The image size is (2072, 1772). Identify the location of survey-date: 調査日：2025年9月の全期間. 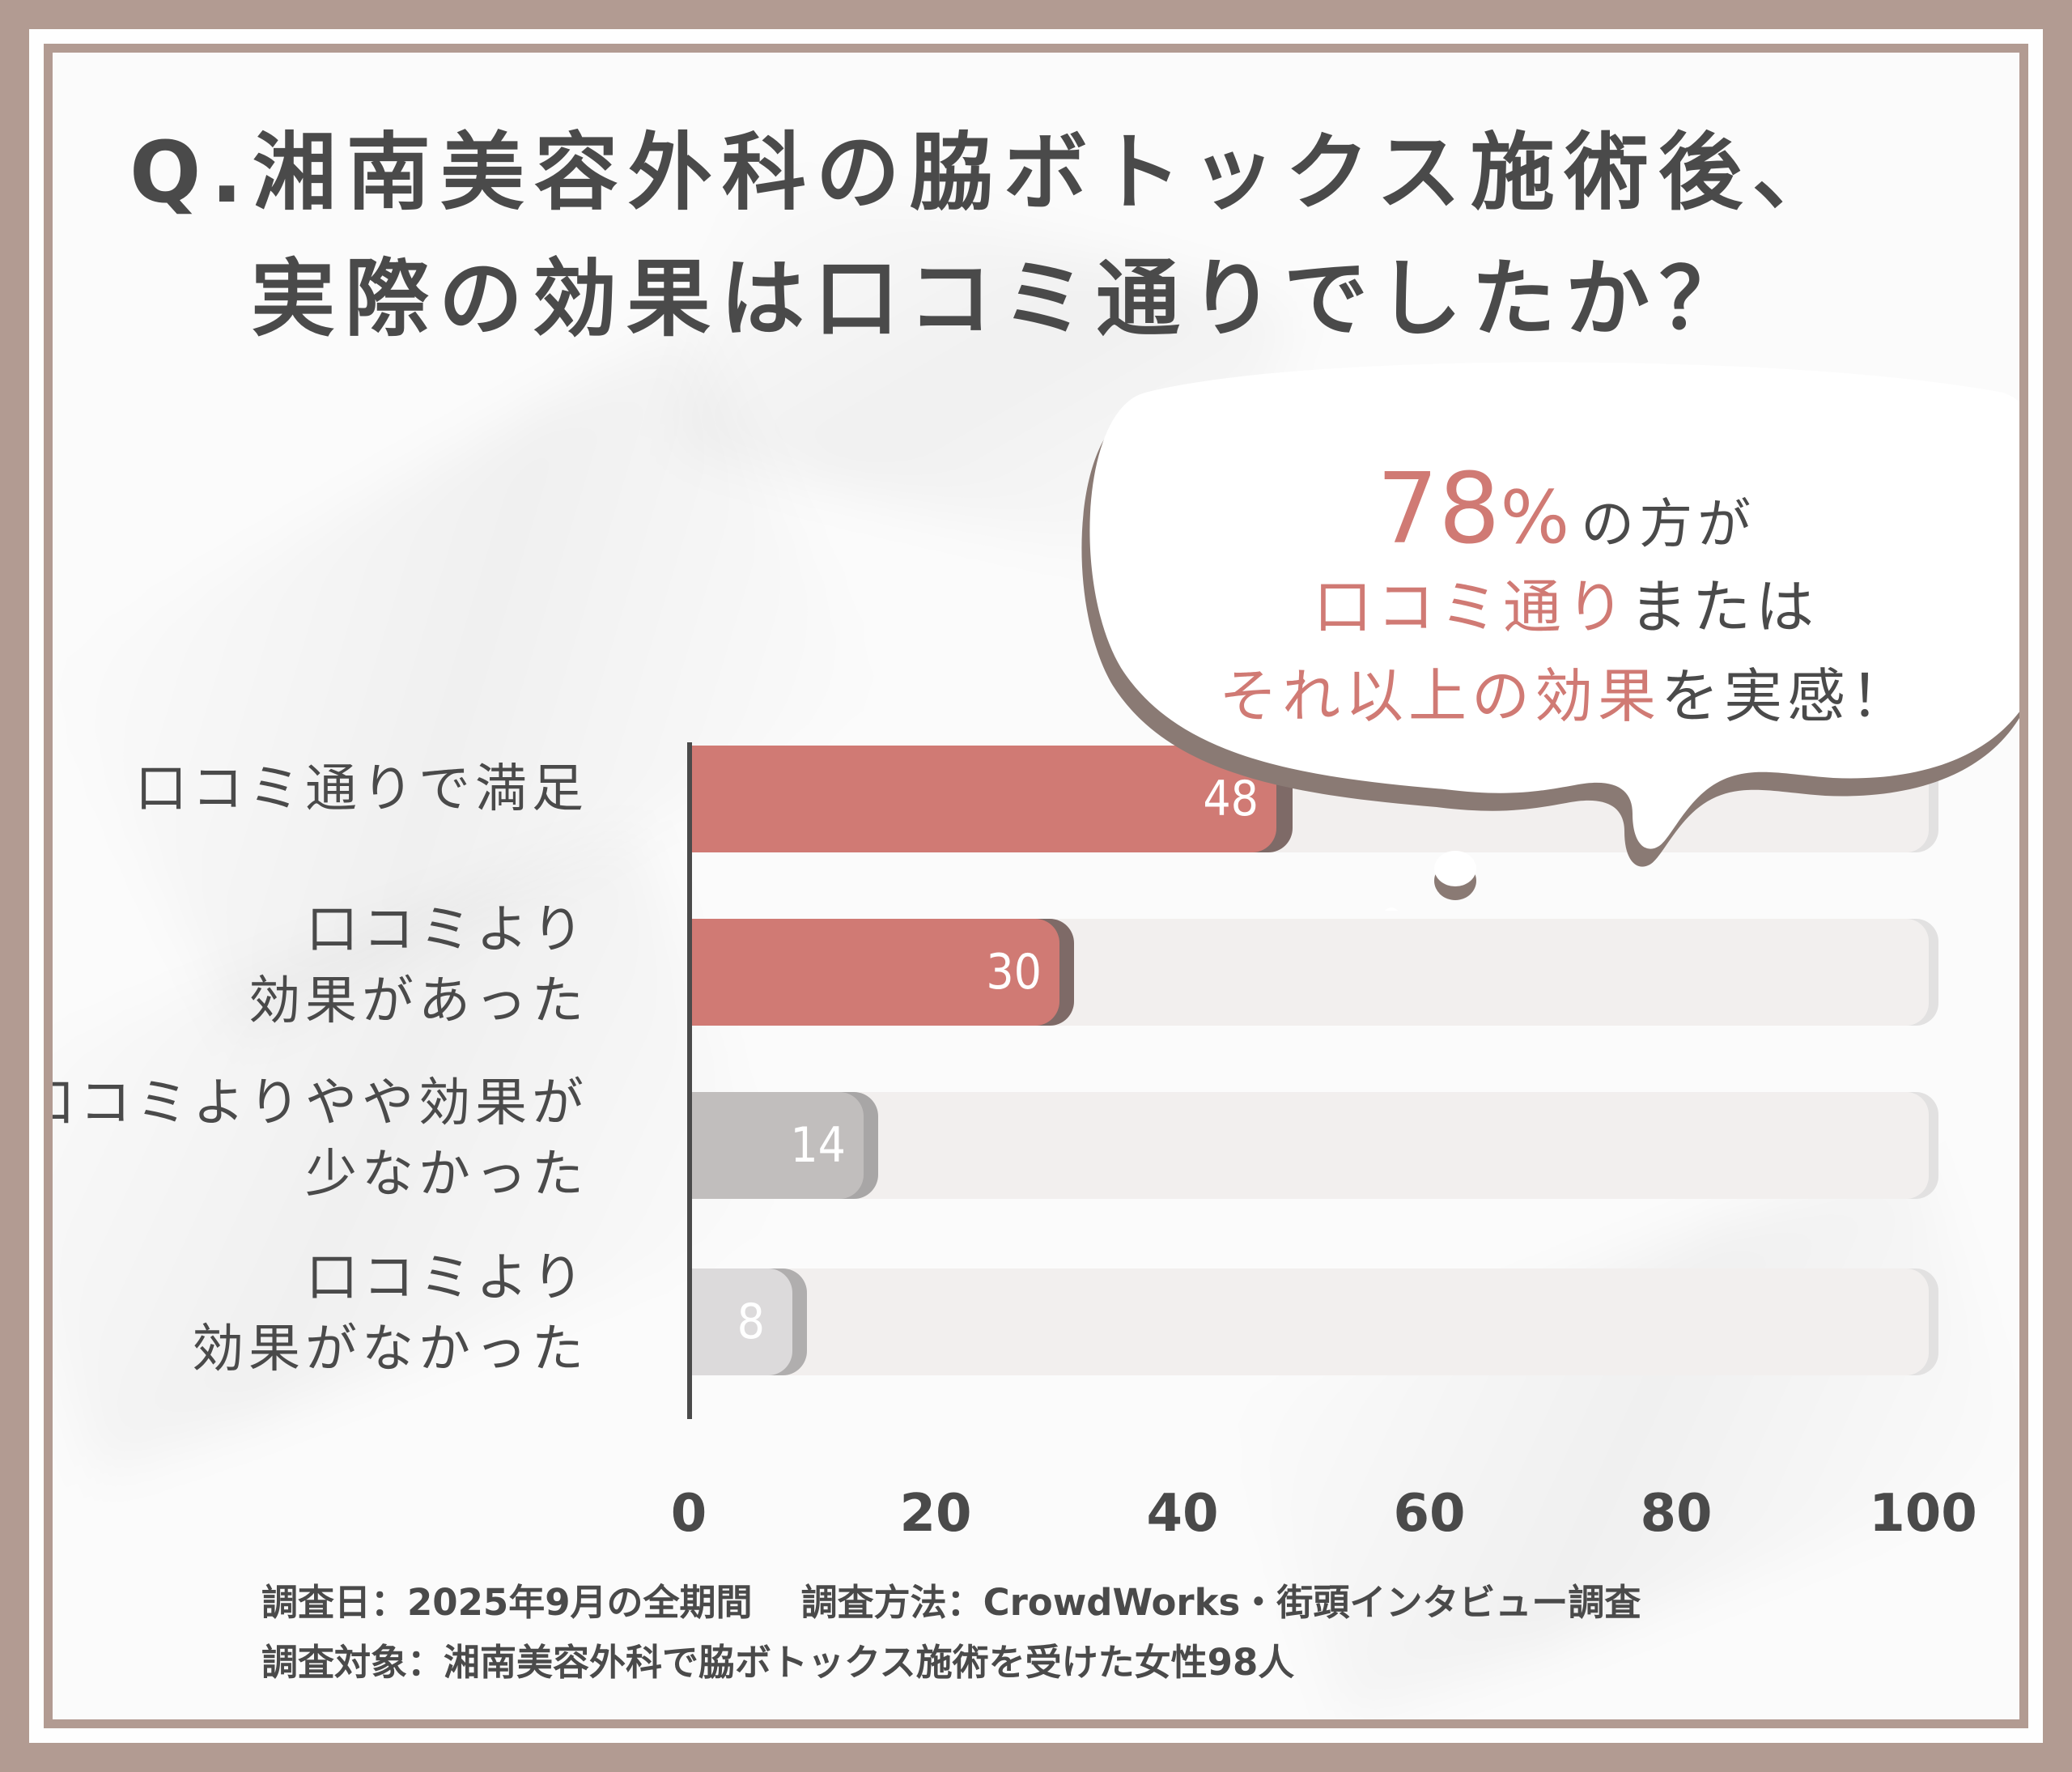
(507, 1603).